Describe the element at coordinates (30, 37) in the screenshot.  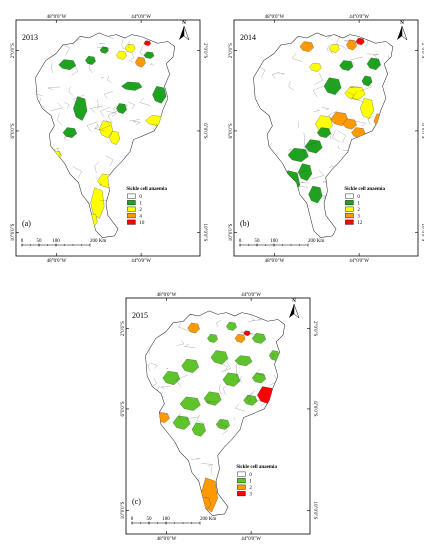
I see `map-year: 2013` at that location.